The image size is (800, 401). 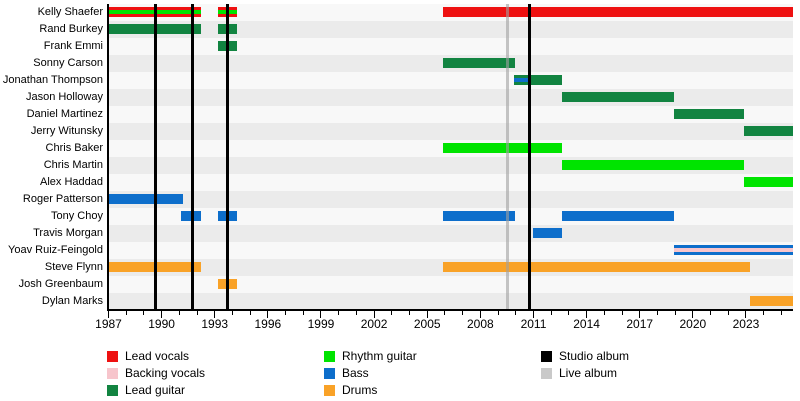 I want to click on member-name-label: Yoav Ruiz-Feingold, so click(x=55, y=250).